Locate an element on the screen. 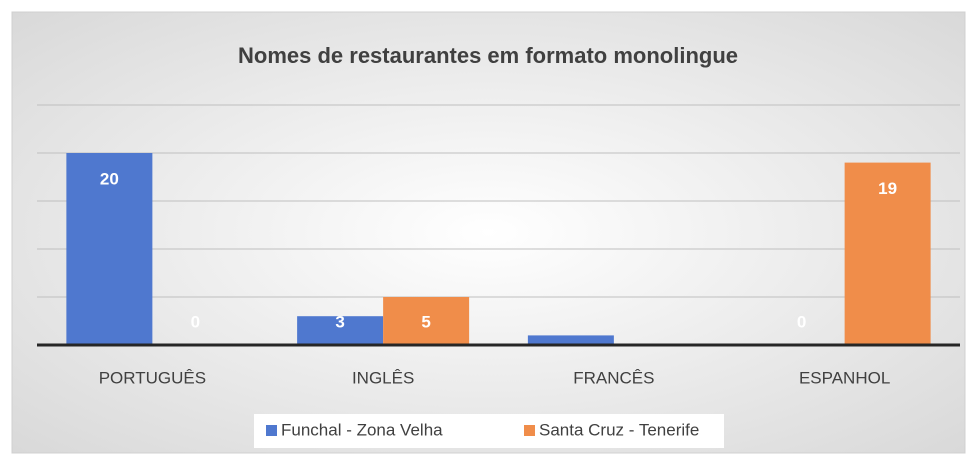  data-label: 3 is located at coordinates (339, 321).